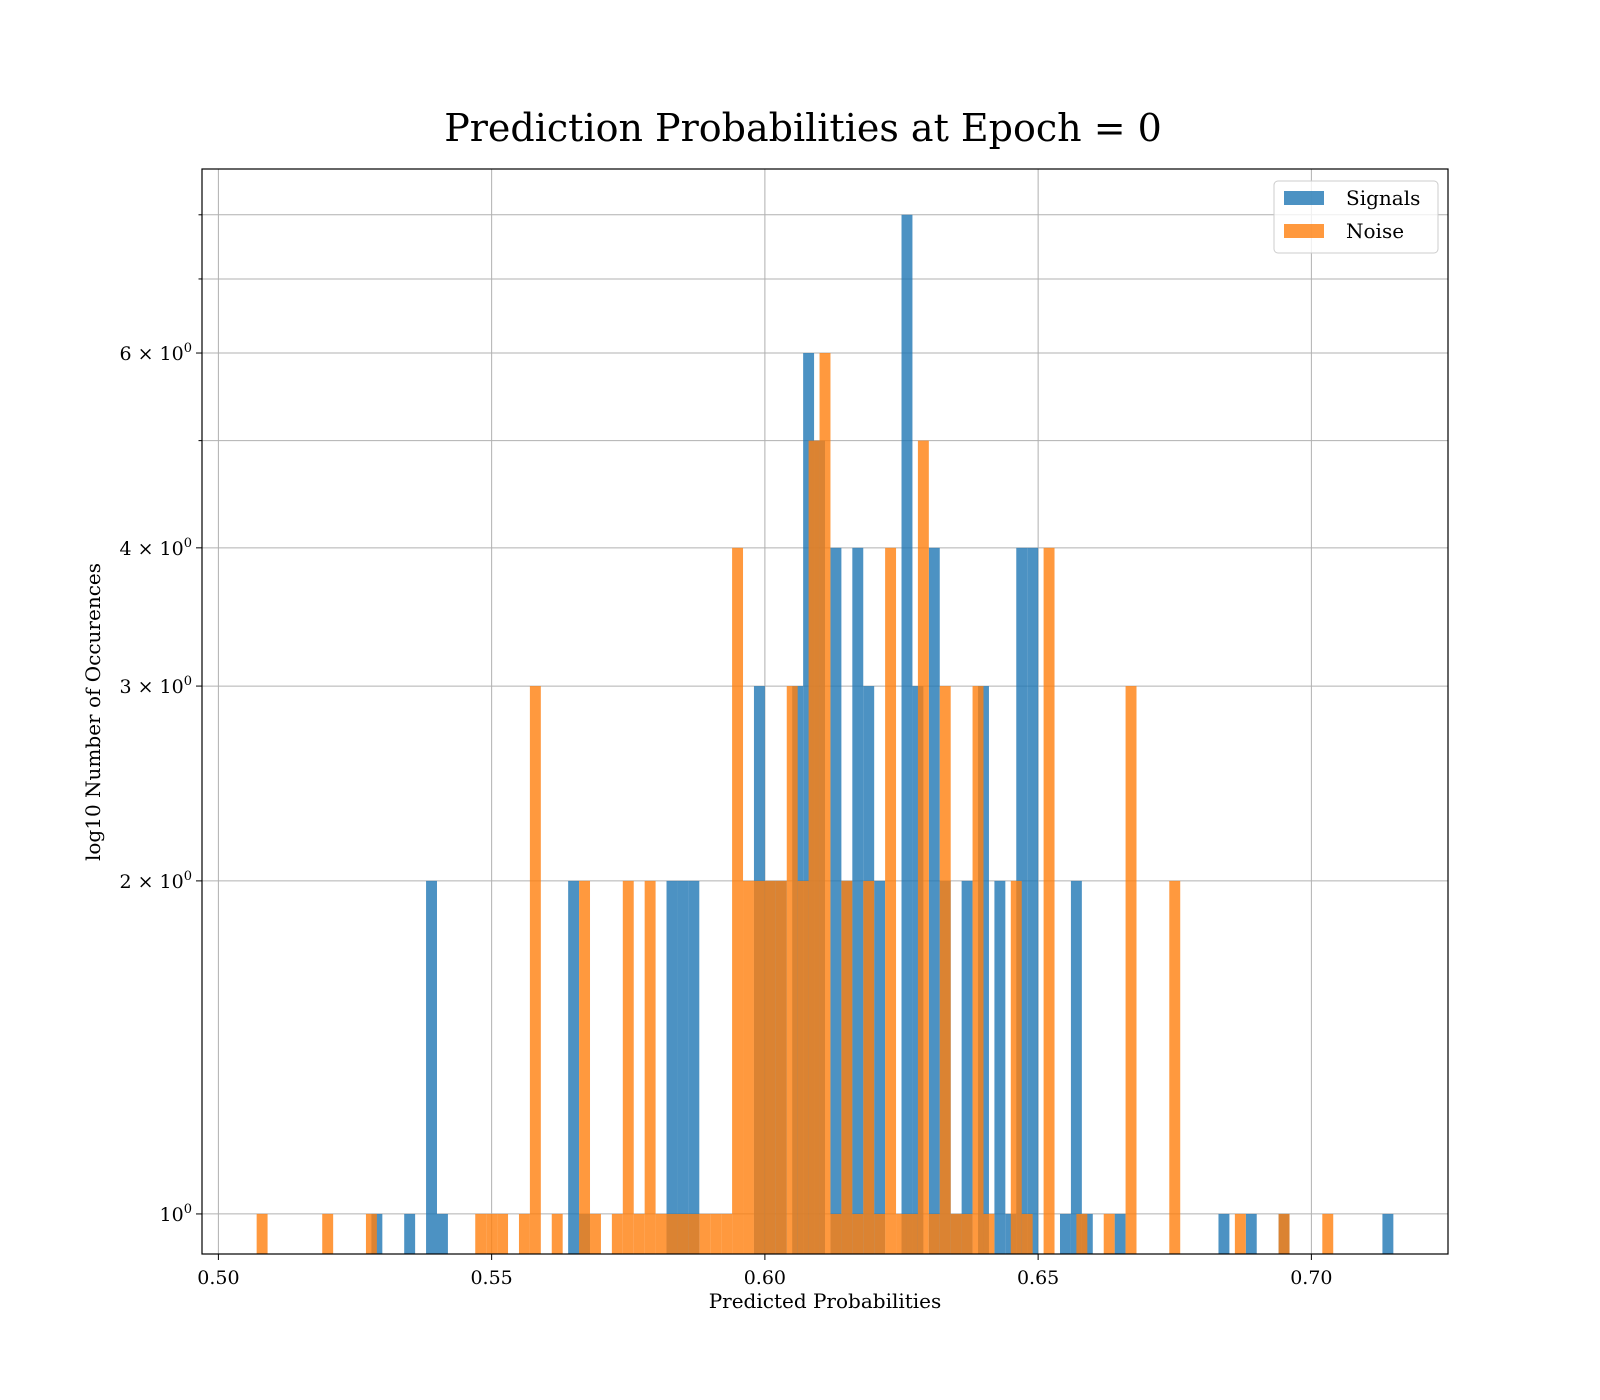 This screenshot has width=1600, height=1400. Describe the element at coordinates (1375, 231) in the screenshot. I see `legend-label-noise: Noise` at that location.